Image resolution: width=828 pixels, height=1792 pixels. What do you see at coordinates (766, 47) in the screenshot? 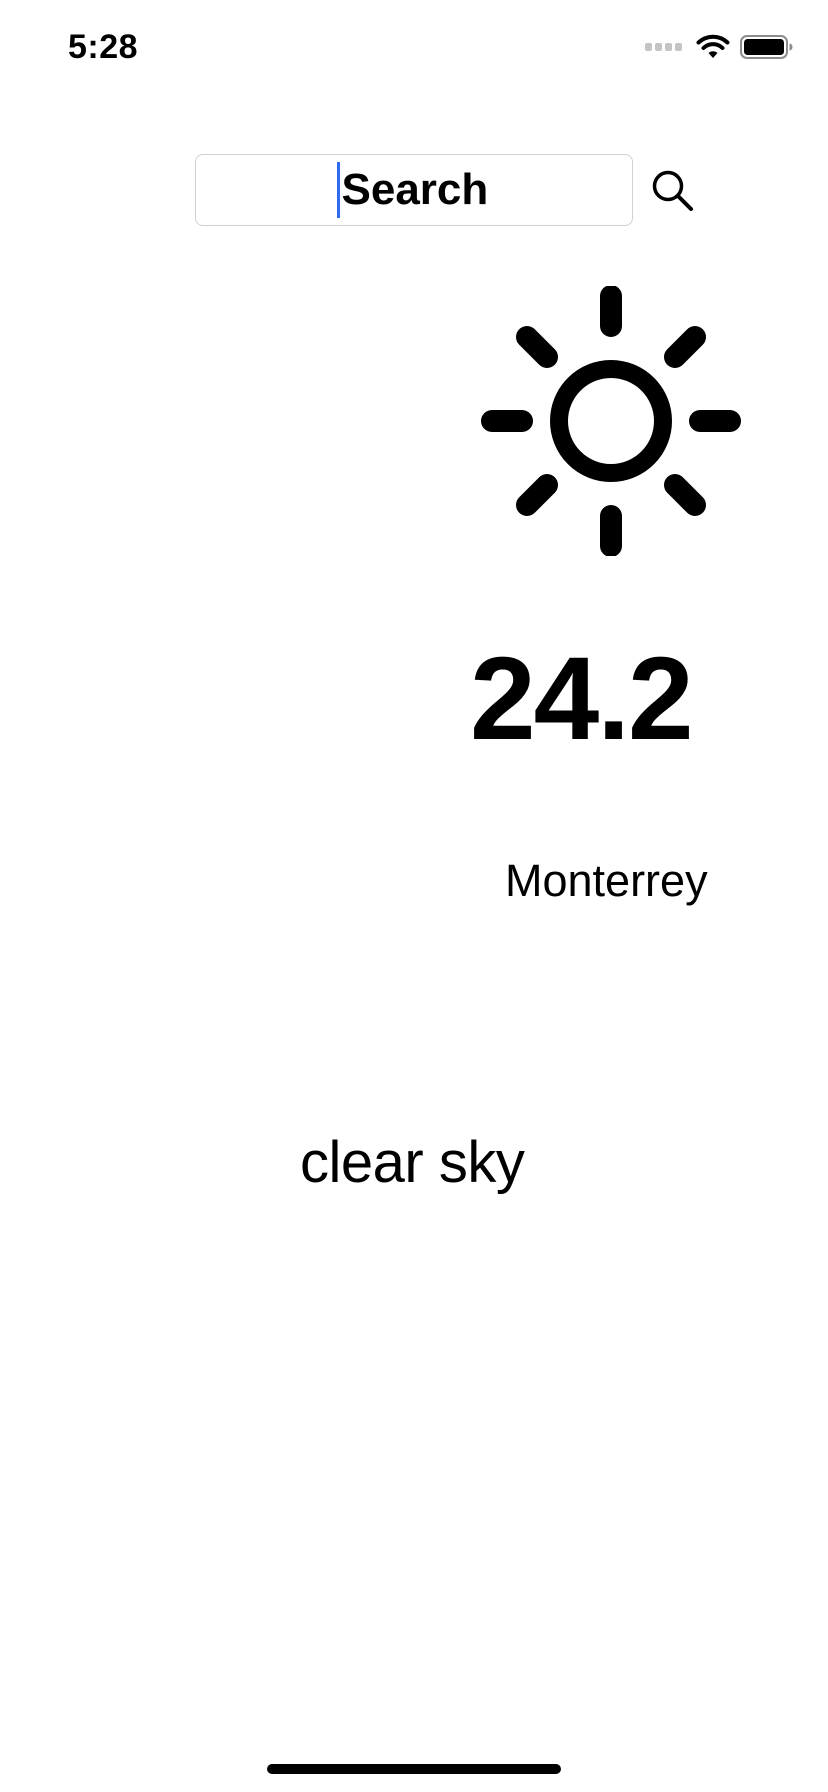
I see `battery-icon` at bounding box center [766, 47].